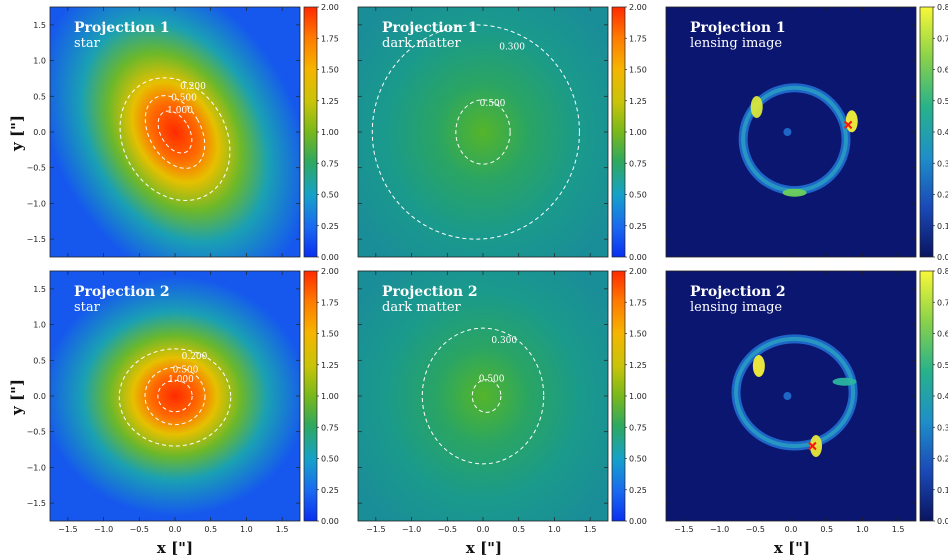 The width and height of the screenshot is (948, 559). What do you see at coordinates (180, 111) in the screenshot?
I see `contour-label: 1.000` at bounding box center [180, 111].